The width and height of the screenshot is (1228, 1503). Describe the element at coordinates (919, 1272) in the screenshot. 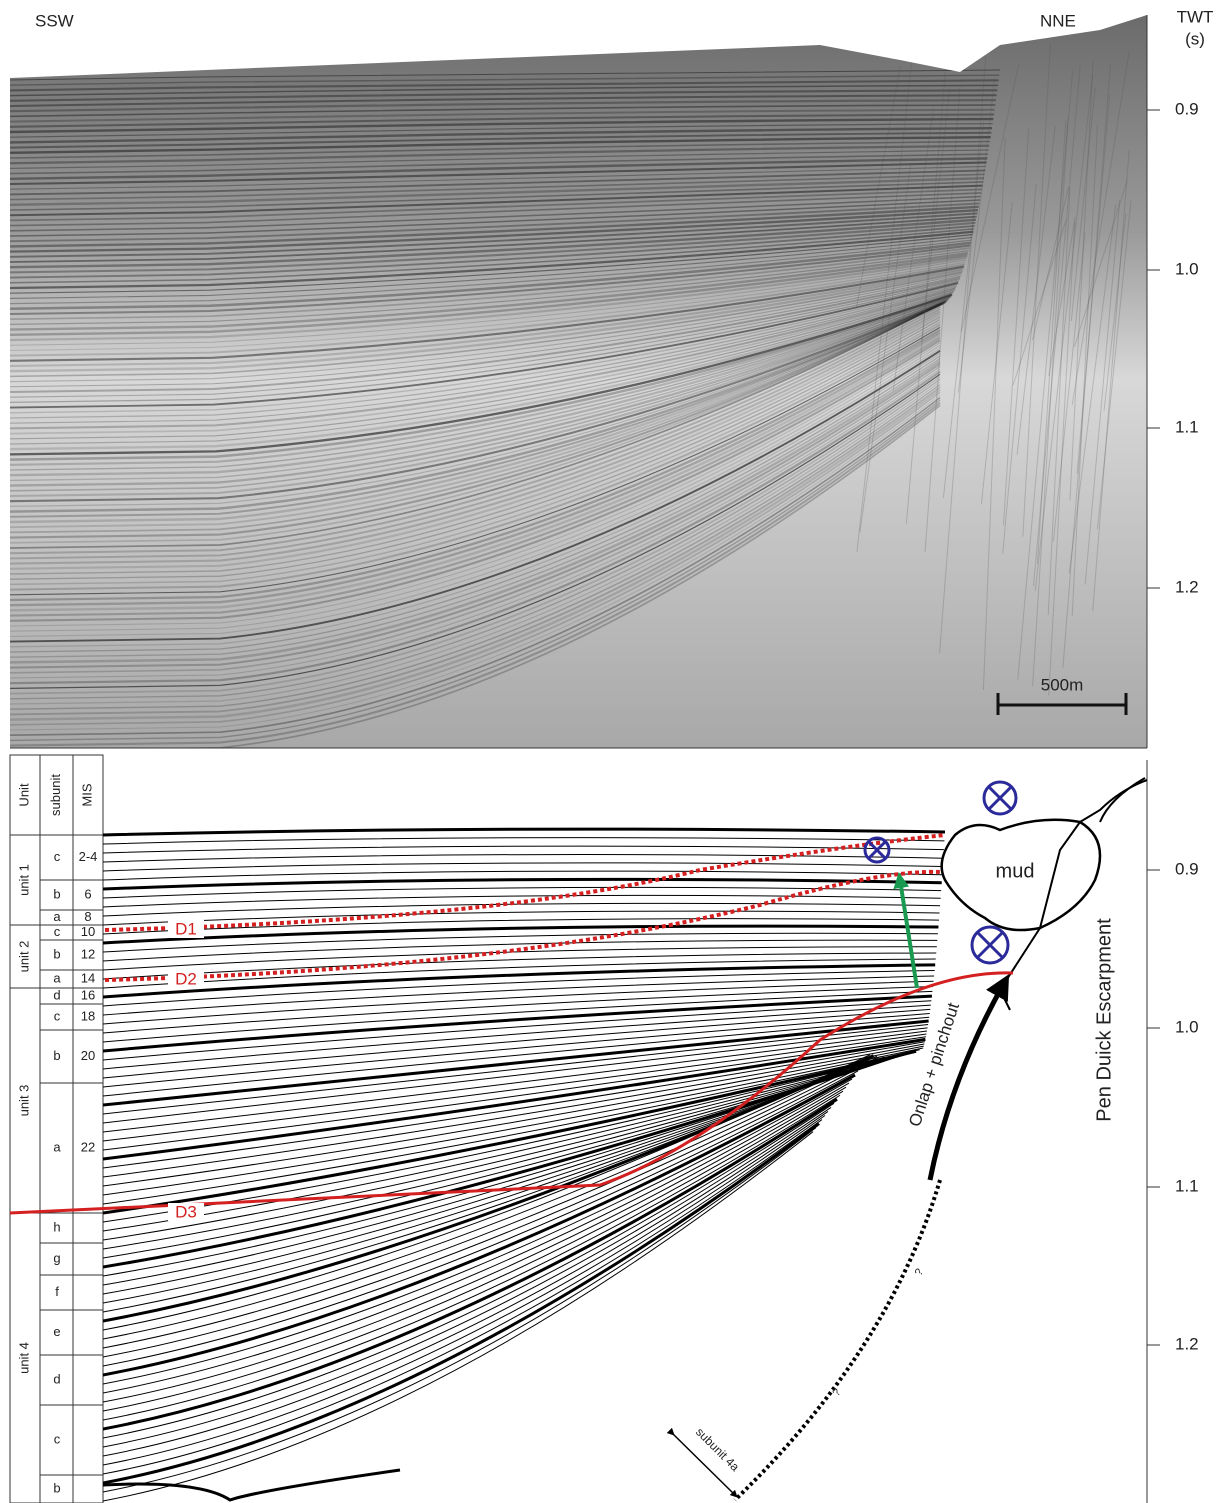

I see `query: ?` at that location.